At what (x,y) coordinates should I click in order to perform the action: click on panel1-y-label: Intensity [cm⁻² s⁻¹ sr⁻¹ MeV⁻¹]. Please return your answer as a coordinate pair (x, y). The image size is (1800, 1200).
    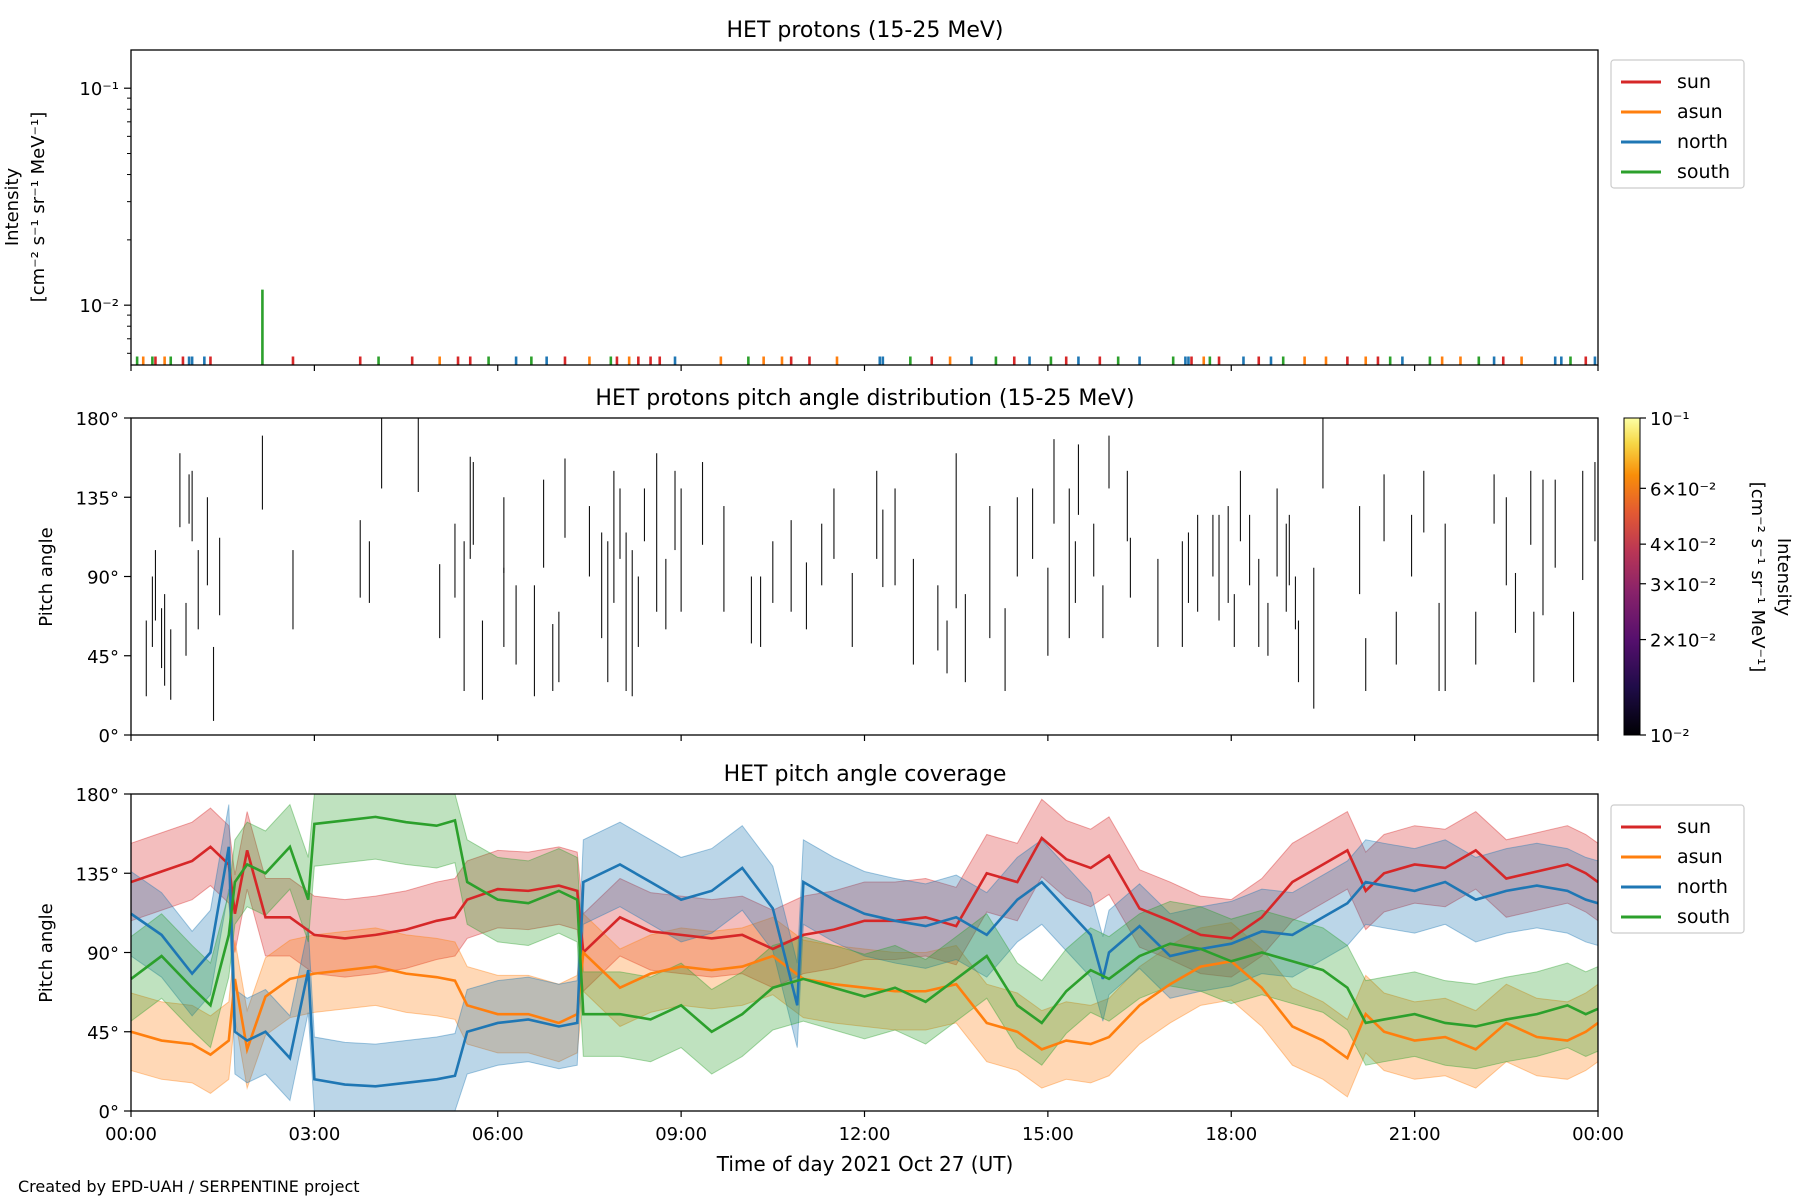
    Looking at the image, I should click on (25, 207).